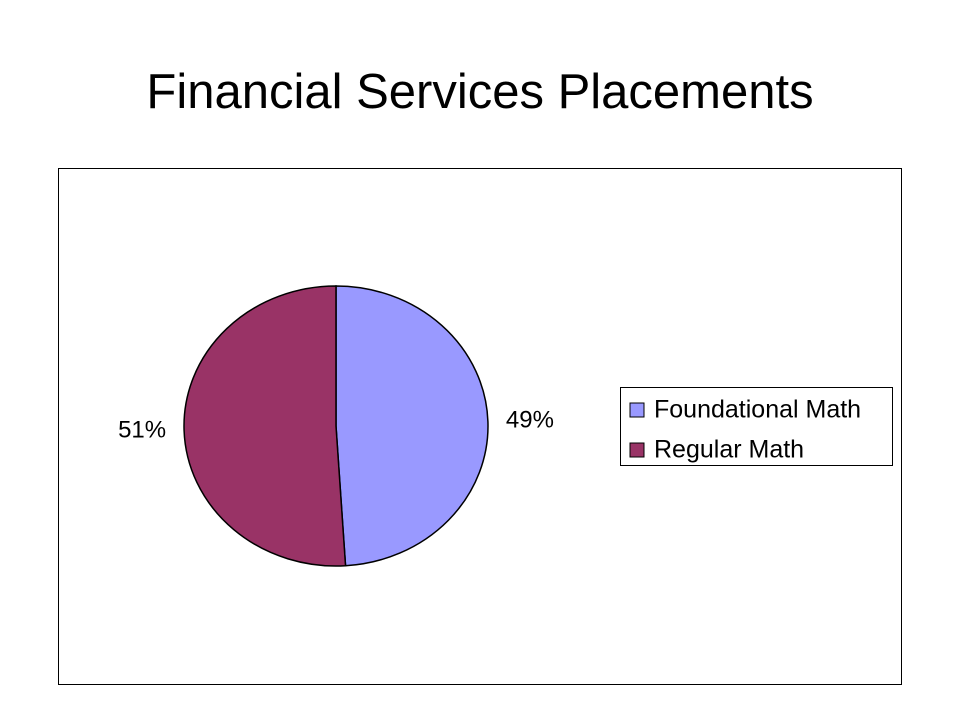 The width and height of the screenshot is (960, 720). I want to click on value-label: 51%, so click(142, 429).